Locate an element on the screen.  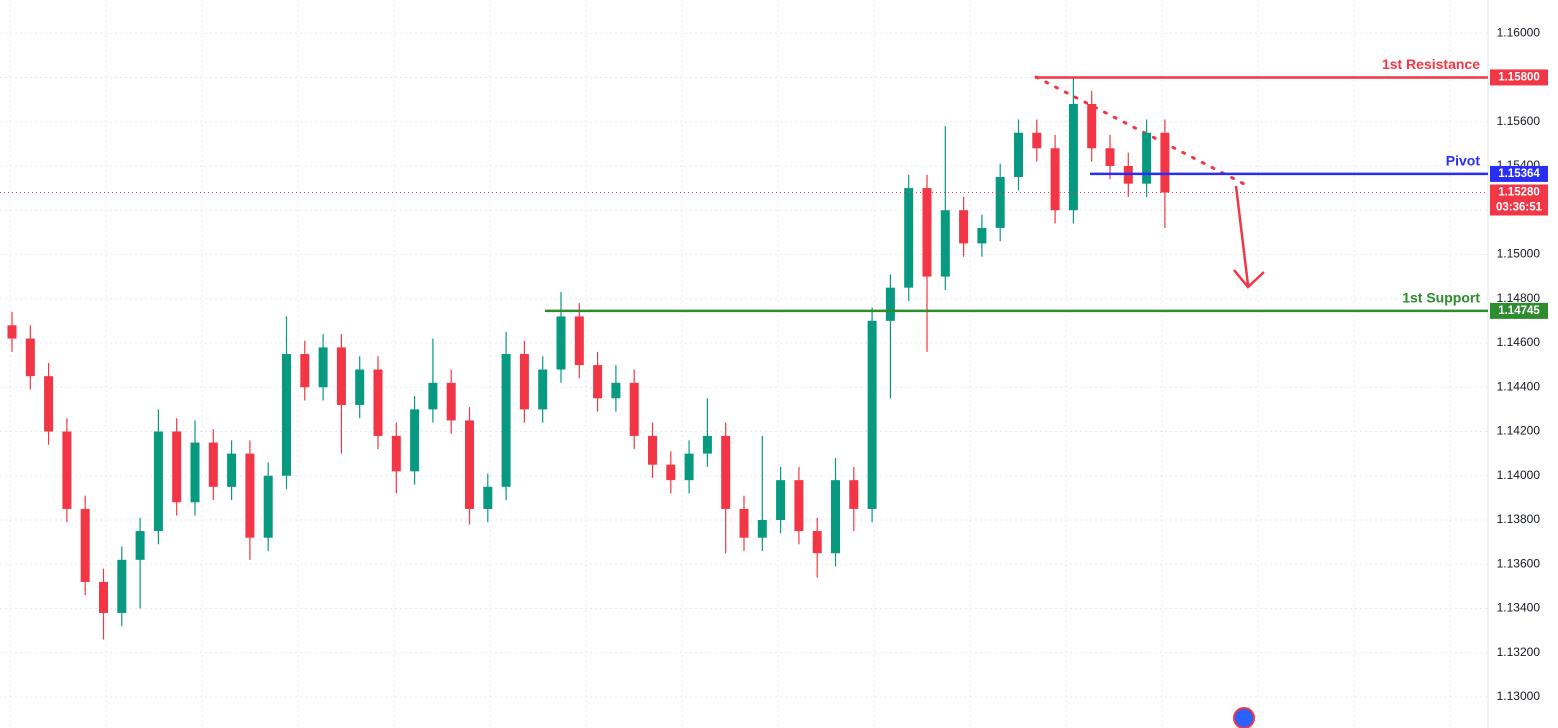
y-tick-label: 1.14400 is located at coordinates (1519, 386).